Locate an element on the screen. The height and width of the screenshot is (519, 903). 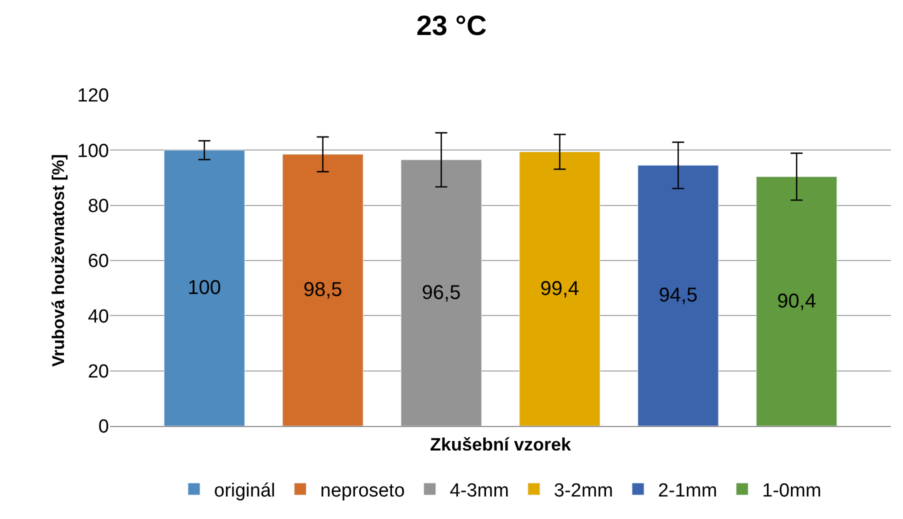
legend-label: 1-0mm is located at coordinates (792, 491).